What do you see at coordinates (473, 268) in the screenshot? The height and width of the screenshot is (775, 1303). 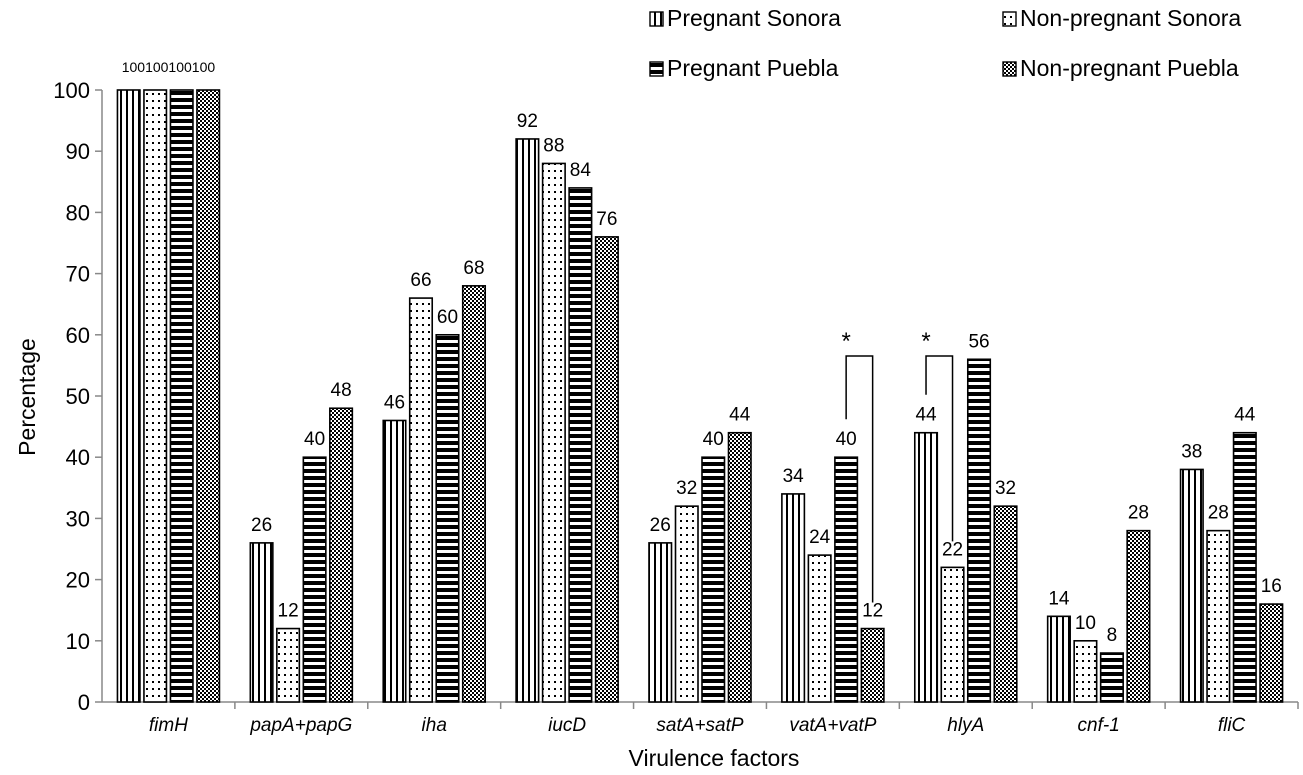 I see `data-label: 68` at bounding box center [473, 268].